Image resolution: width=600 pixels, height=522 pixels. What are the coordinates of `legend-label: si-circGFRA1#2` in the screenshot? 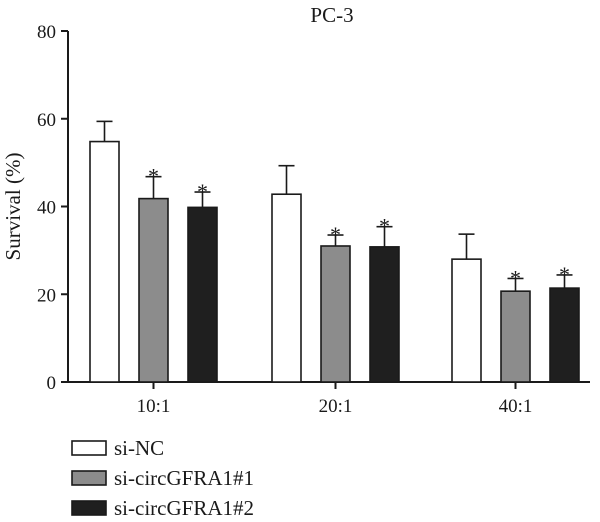 It's located at (184, 508).